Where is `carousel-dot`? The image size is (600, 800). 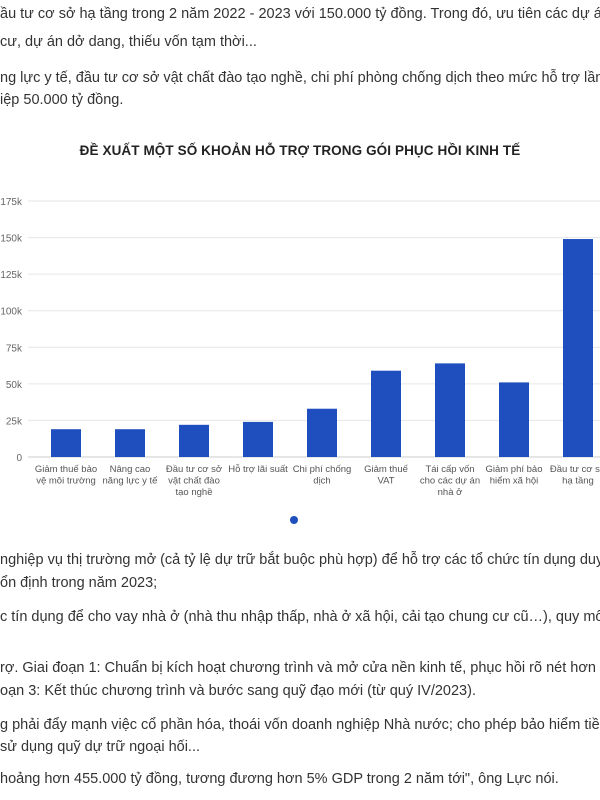
carousel-dot is located at coordinates (294, 520).